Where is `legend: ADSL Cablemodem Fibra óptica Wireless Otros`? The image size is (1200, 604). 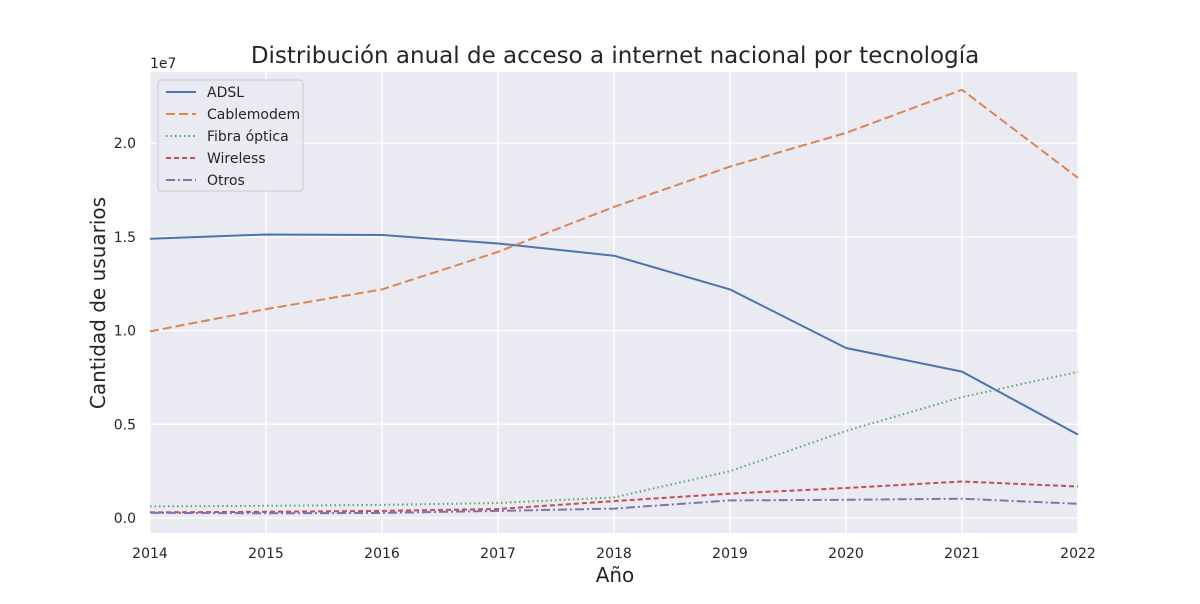
legend: ADSL Cablemodem Fibra óptica Wireless Otros is located at coordinates (230, 135).